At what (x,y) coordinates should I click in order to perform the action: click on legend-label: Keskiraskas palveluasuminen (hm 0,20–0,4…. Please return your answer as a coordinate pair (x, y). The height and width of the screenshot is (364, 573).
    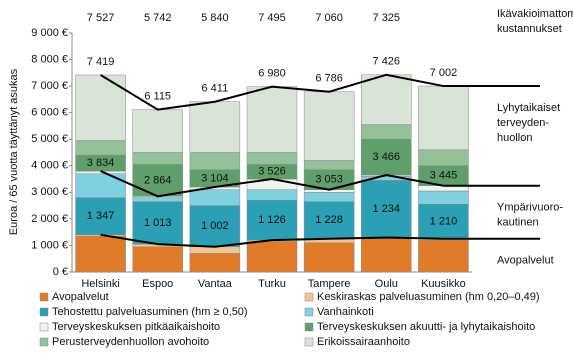
    Looking at the image, I should click on (428, 297).